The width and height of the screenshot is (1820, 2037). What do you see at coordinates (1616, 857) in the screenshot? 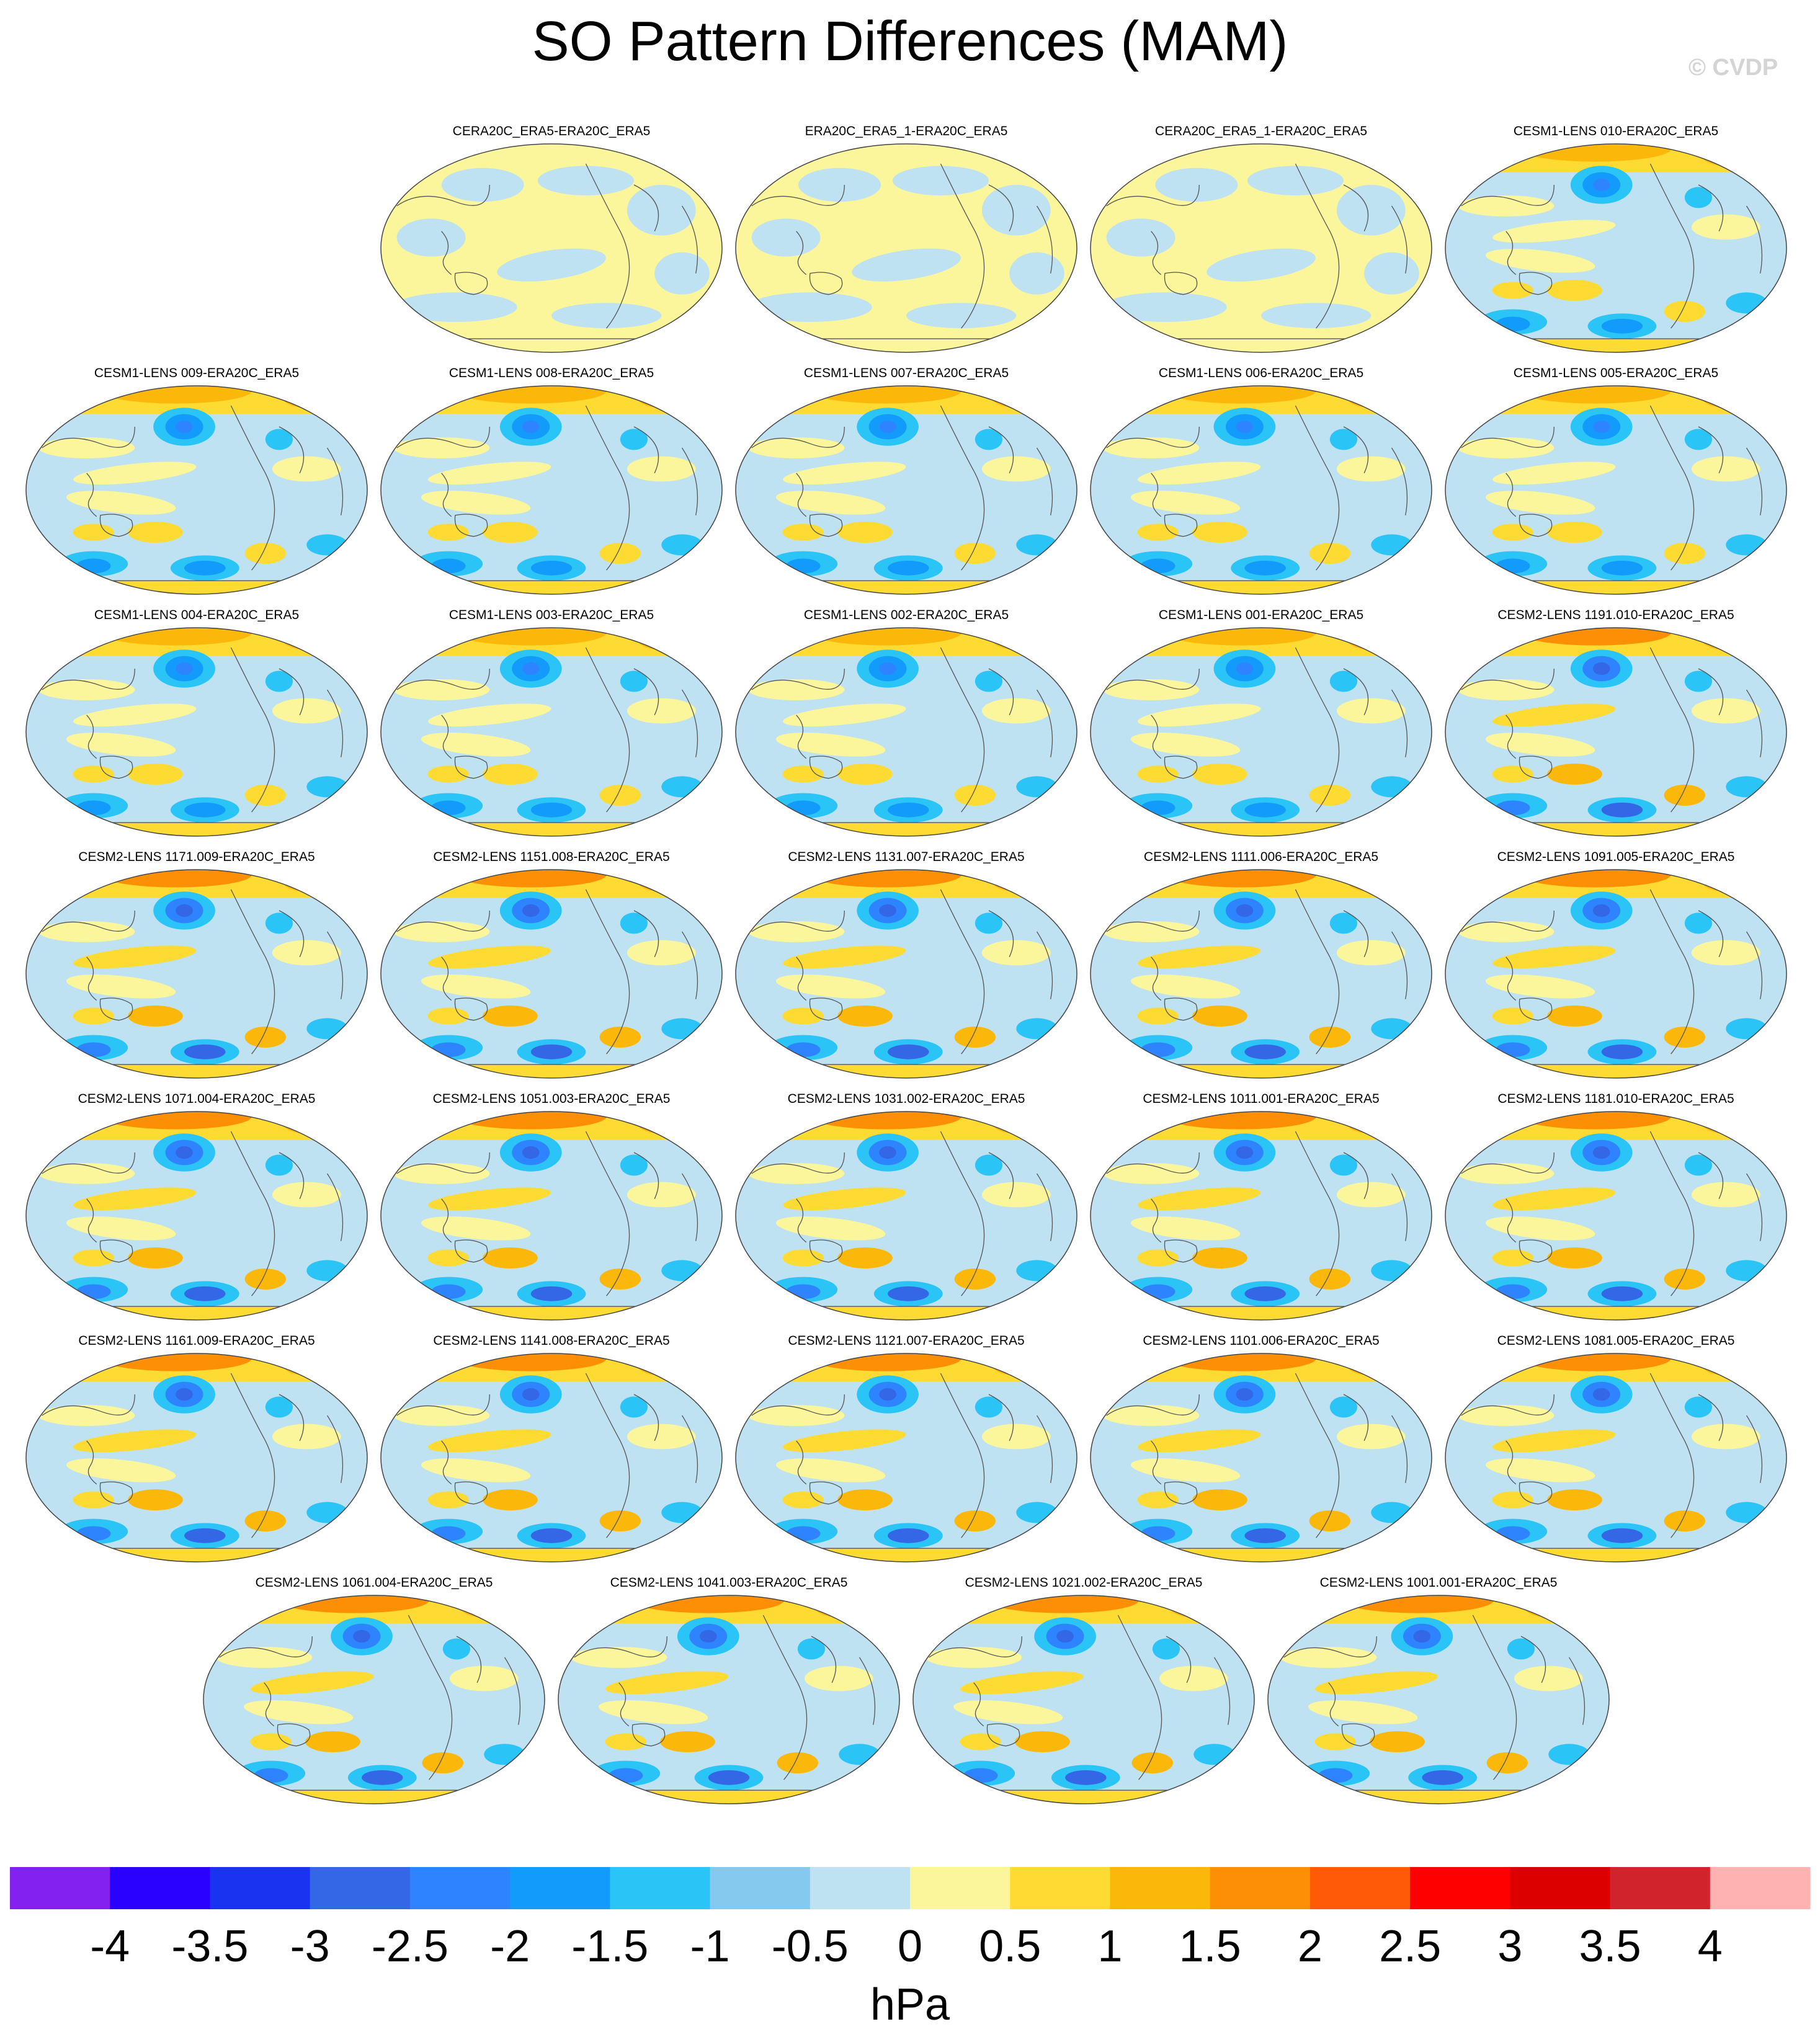
I see `panel-label: CESM2-LENS 1091.005-ERA20C_ERA5` at bounding box center [1616, 857].